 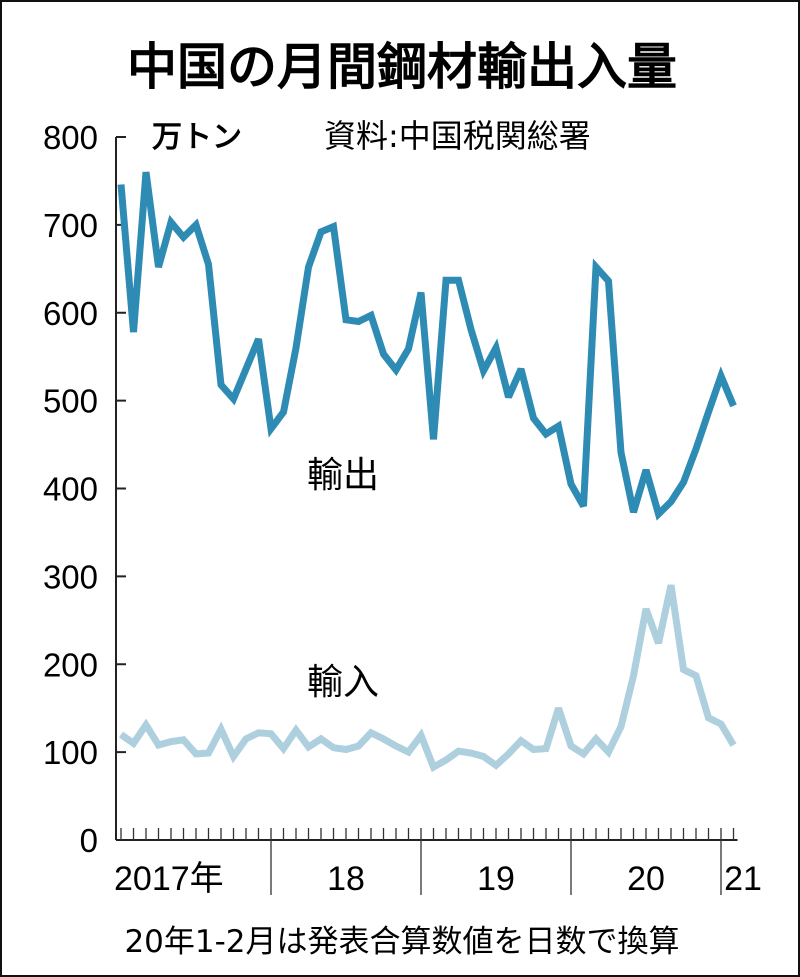 What do you see at coordinates (427, 678) in the screenshot?
I see `series-line-import` at bounding box center [427, 678].